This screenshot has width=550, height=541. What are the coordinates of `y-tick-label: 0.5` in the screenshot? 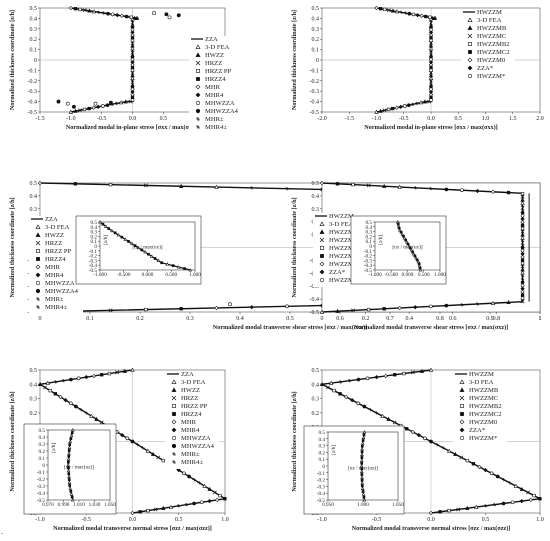 It's located at (94, 223).